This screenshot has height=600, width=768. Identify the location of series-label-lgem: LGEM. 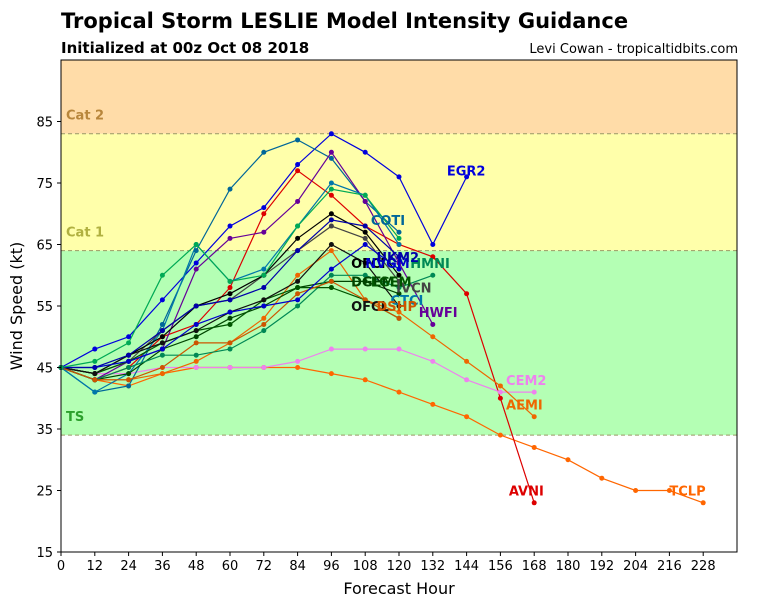
(391, 282).